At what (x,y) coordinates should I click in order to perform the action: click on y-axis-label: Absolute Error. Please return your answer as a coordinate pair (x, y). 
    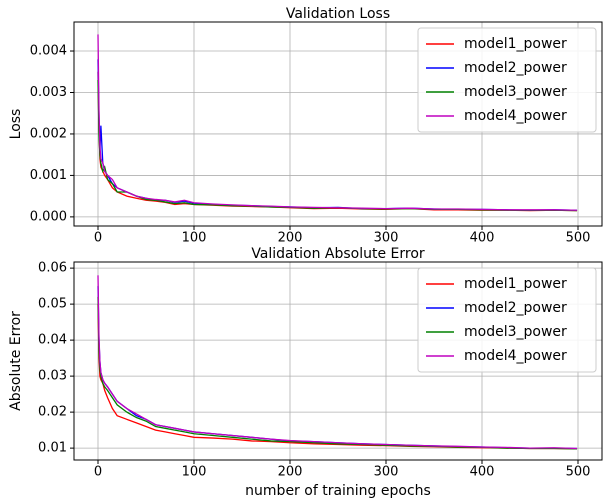
    Looking at the image, I should click on (16, 361).